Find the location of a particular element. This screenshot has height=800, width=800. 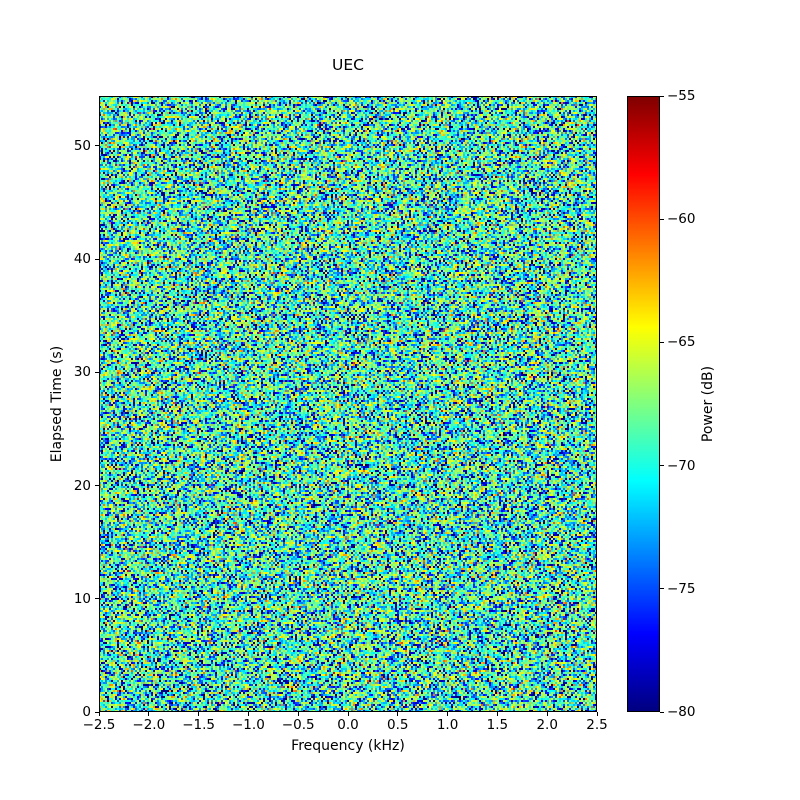

y-tick-label: 50 is located at coordinates (82, 145).